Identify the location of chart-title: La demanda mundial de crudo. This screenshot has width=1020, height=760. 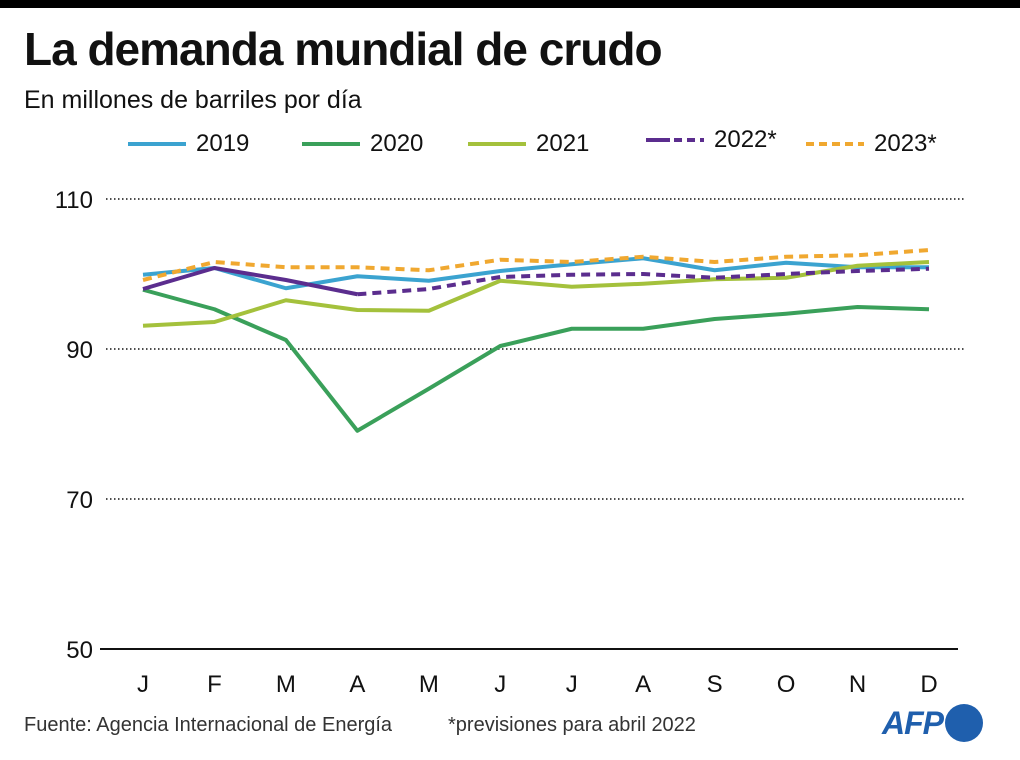
(343, 49).